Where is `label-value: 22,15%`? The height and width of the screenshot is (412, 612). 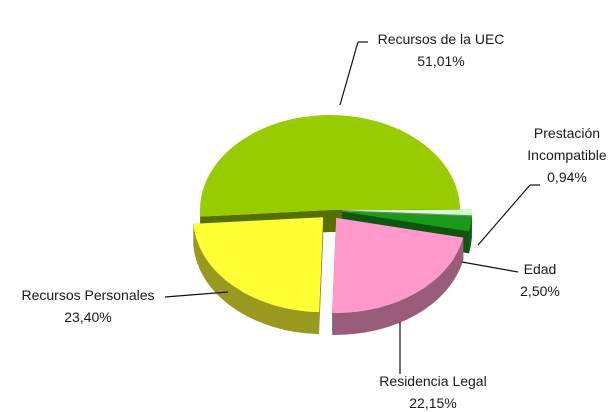 label-value: 22,15% is located at coordinates (433, 403).